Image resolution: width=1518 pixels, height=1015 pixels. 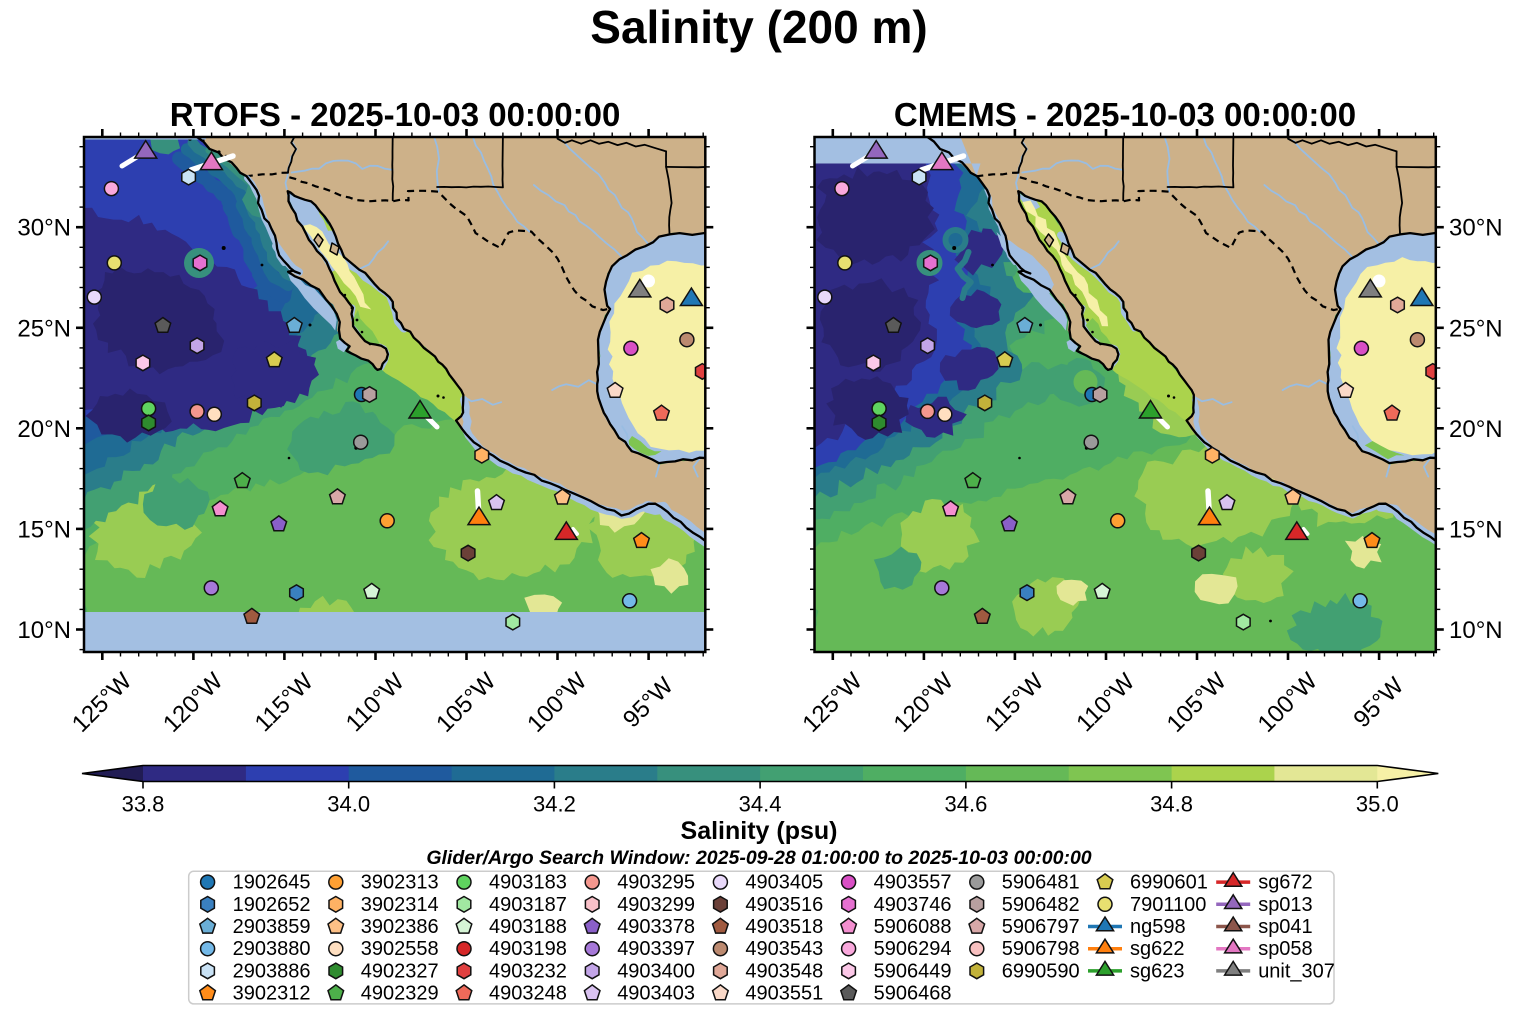 I want to click on svg-text: 34.6, so click(x=965, y=804).